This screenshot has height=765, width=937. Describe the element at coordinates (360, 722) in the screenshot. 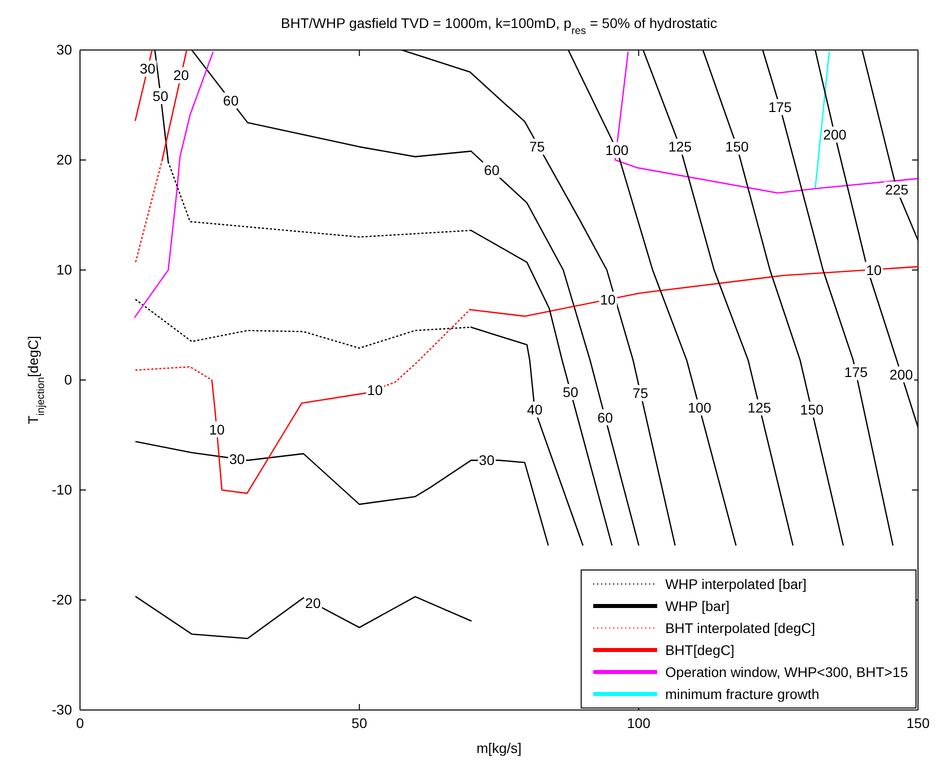

I see `x-tick-label: 50` at that location.